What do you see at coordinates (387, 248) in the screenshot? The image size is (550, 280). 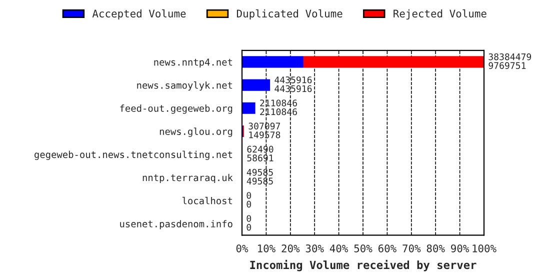 I see `x-tick-label: 60%` at bounding box center [387, 248].